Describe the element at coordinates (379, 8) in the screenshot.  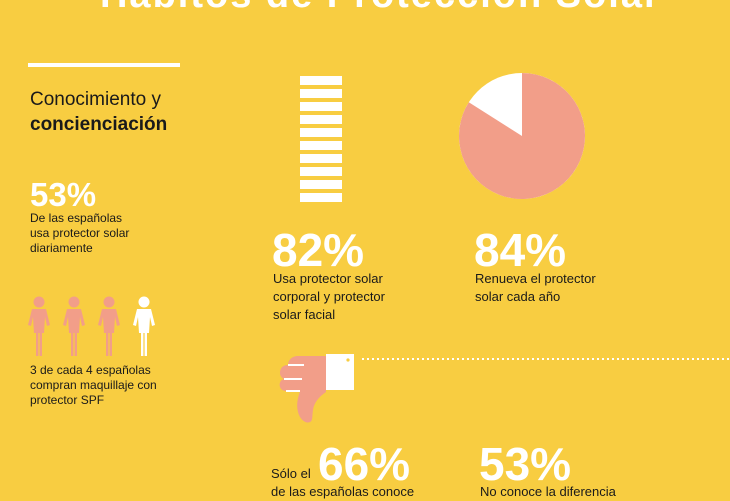
I see `page-title: Hábitos de Protección Solar` at that location.